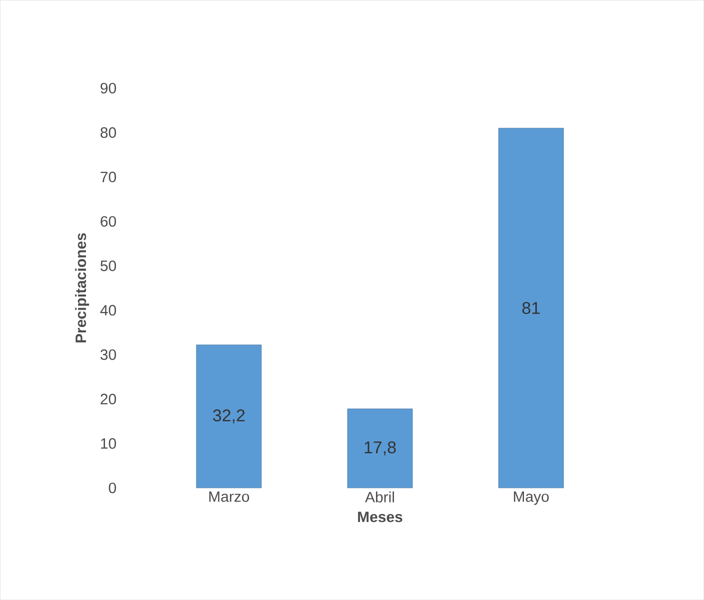 Image resolution: width=704 pixels, height=600 pixels. Describe the element at coordinates (108, 354) in the screenshot. I see `y-tick-label: 30` at that location.